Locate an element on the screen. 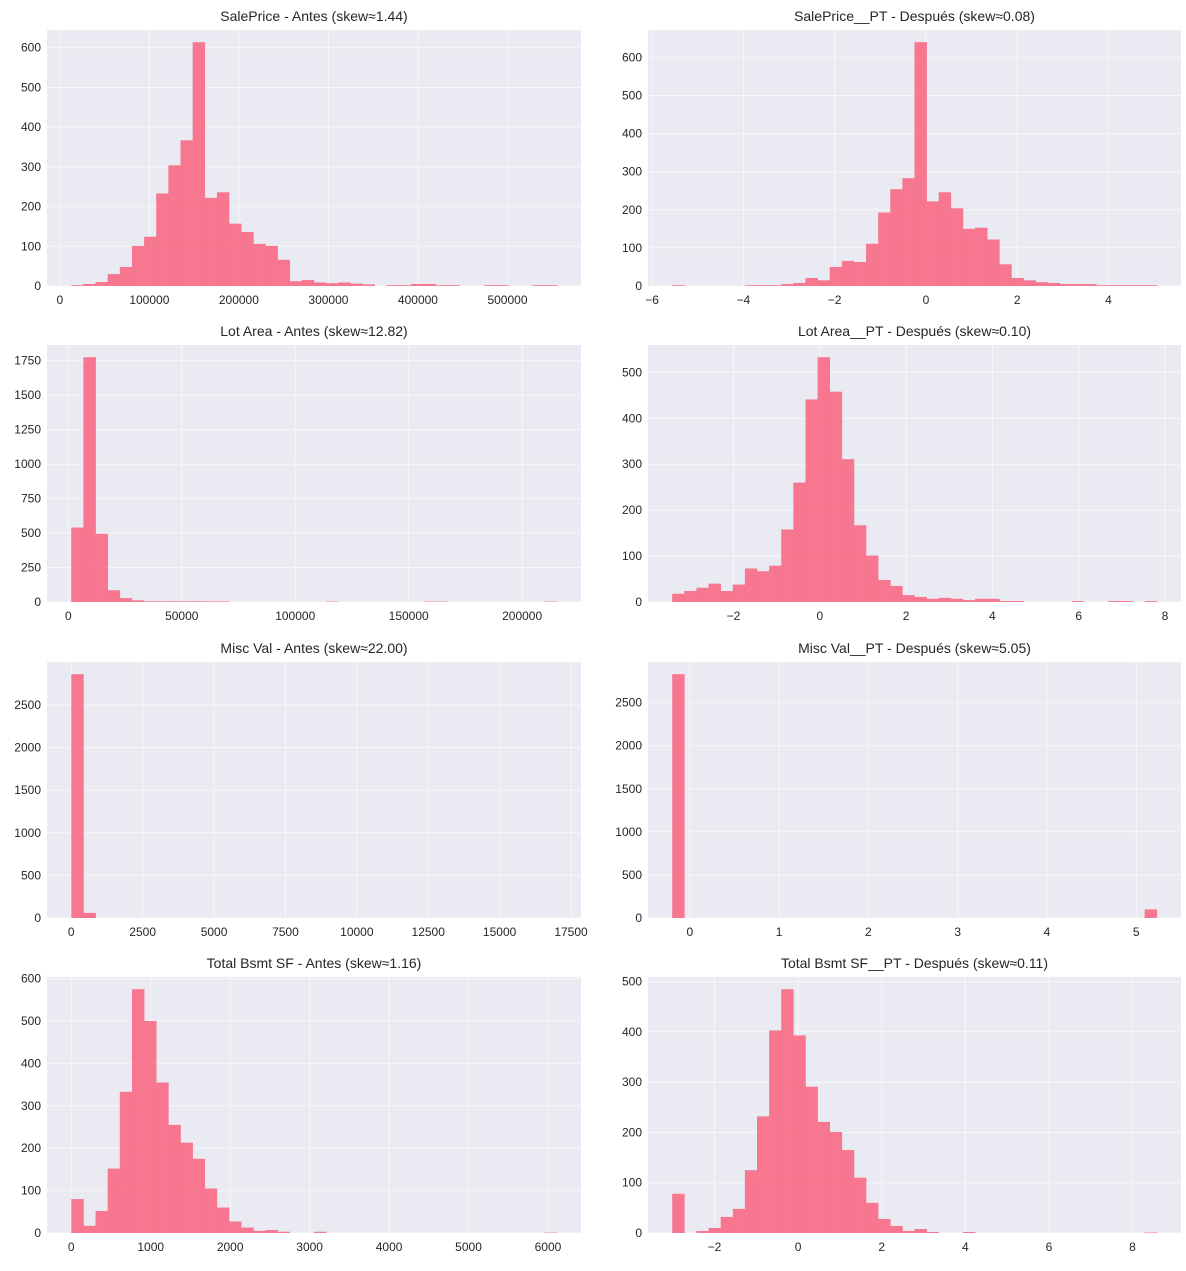 The image size is (1186, 1271). x-tick-label: 7500 is located at coordinates (285, 932).